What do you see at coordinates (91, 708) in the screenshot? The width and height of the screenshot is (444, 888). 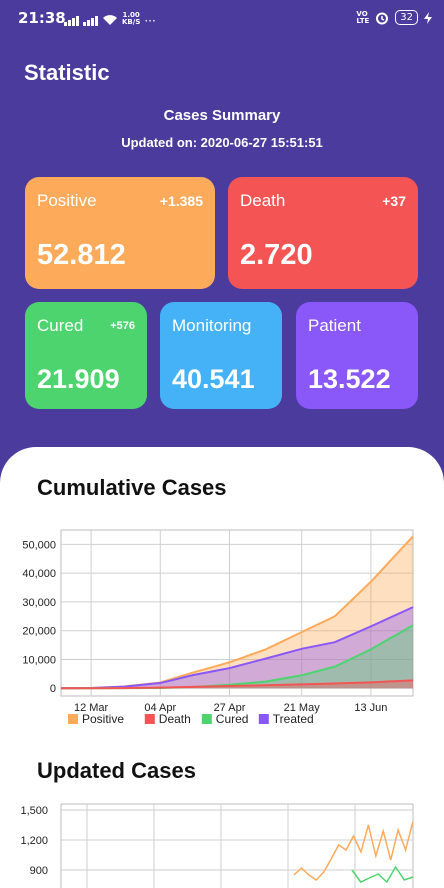 I see `x-tick-label: 12 Mar` at bounding box center [91, 708].